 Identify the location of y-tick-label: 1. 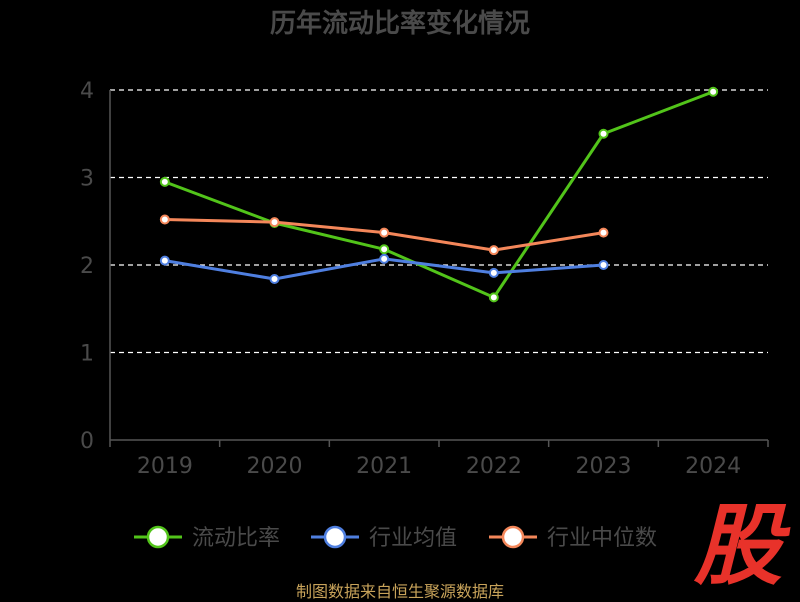
(87, 354).